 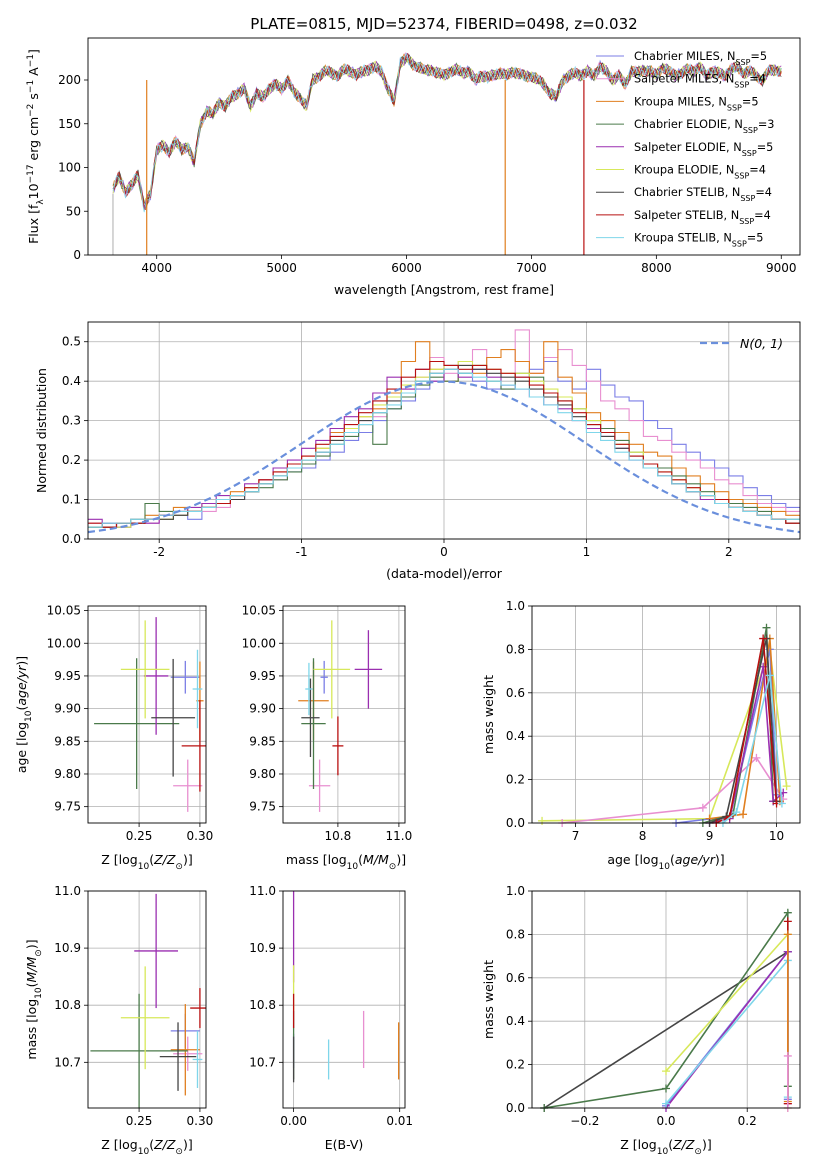 I want to click on legend-suffix: =5, so click(x=765, y=147).